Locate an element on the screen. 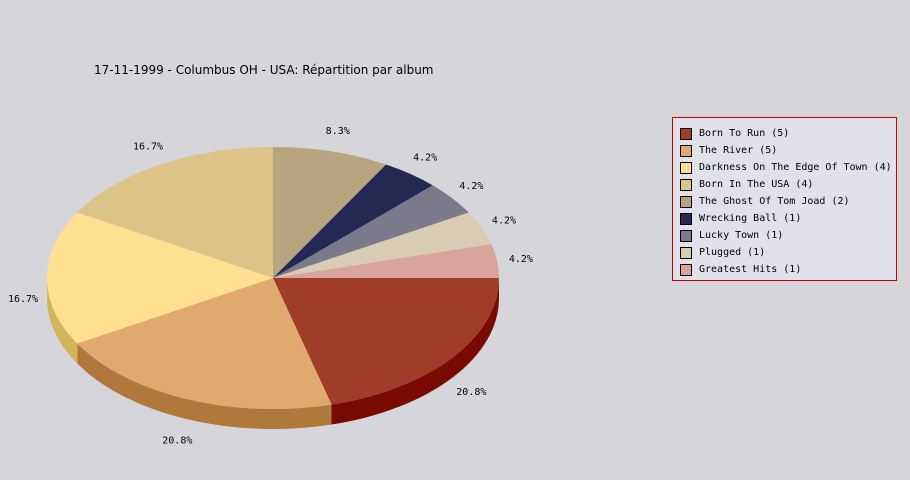 This screenshot has height=480, width=910. legend-item: The River (5) is located at coordinates (784, 150).